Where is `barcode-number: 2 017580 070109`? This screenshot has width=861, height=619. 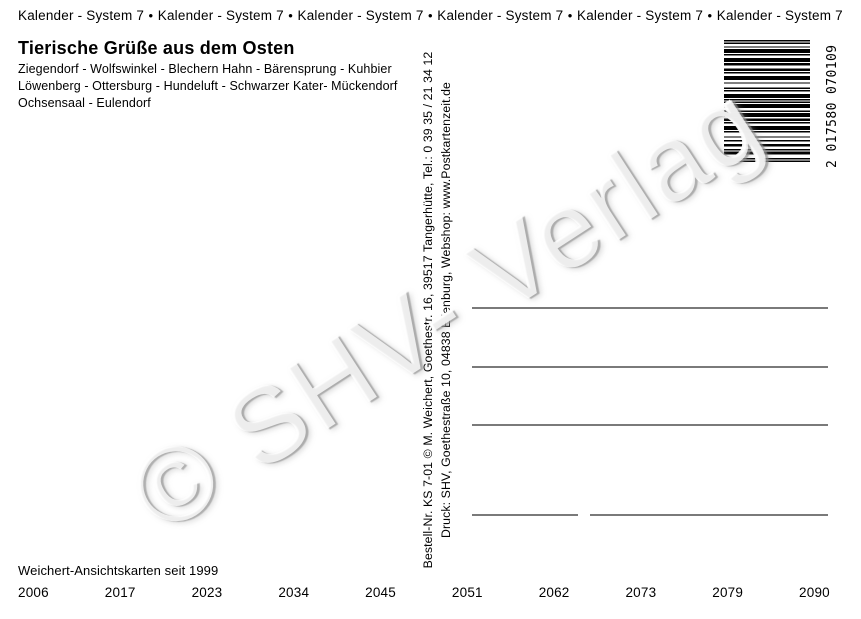 barcode-number: 2 017580 070109 is located at coordinates (832, 106).